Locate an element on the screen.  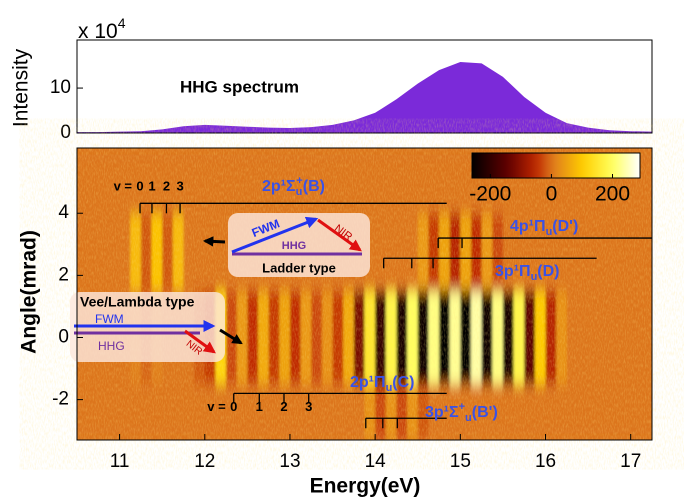
inset-label: FWM is located at coordinates (109, 319).